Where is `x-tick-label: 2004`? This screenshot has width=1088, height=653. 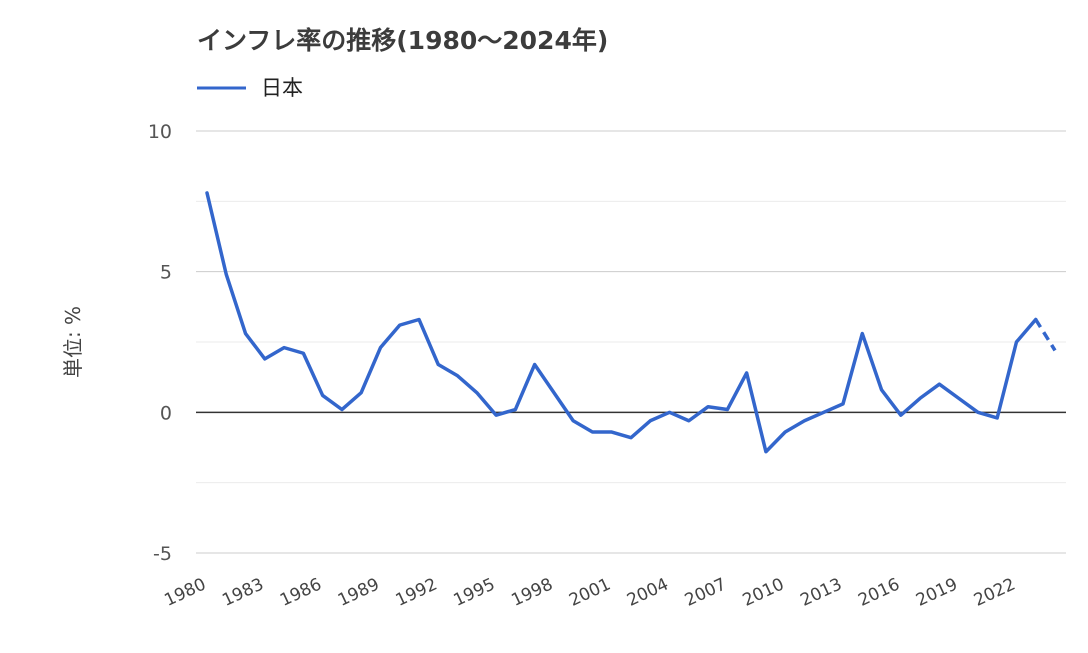 x-tick-label: 2004 is located at coordinates (648, 592).